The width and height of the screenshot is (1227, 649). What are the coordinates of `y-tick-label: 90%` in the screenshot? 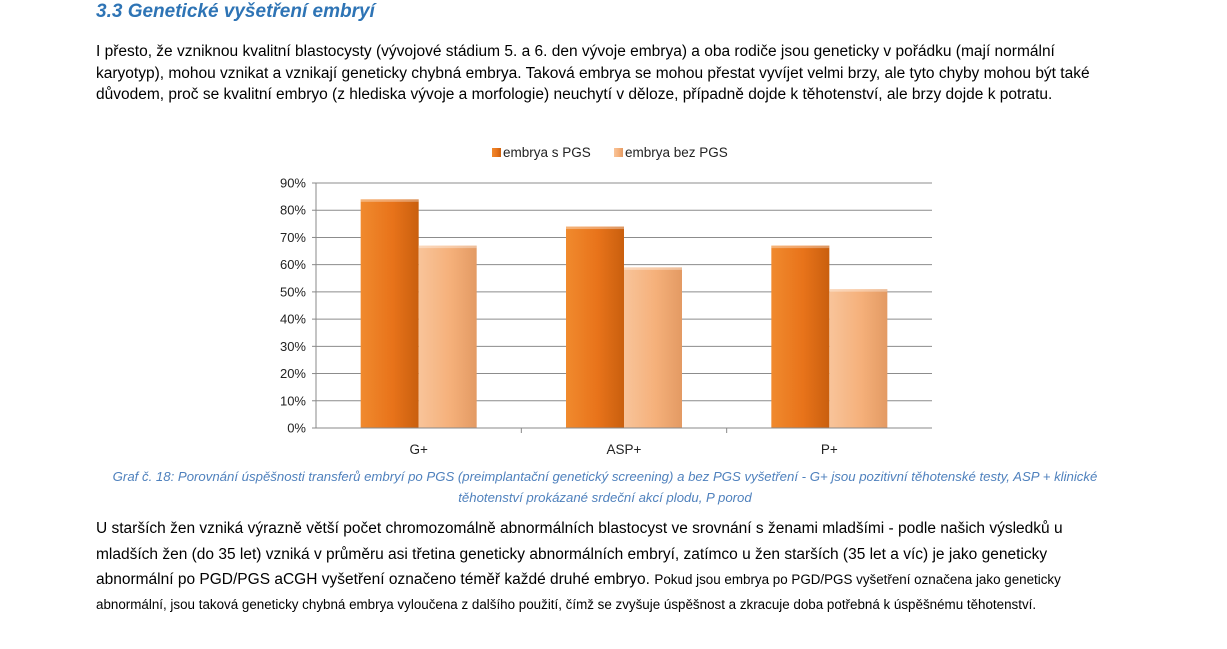 It's located at (293, 183).